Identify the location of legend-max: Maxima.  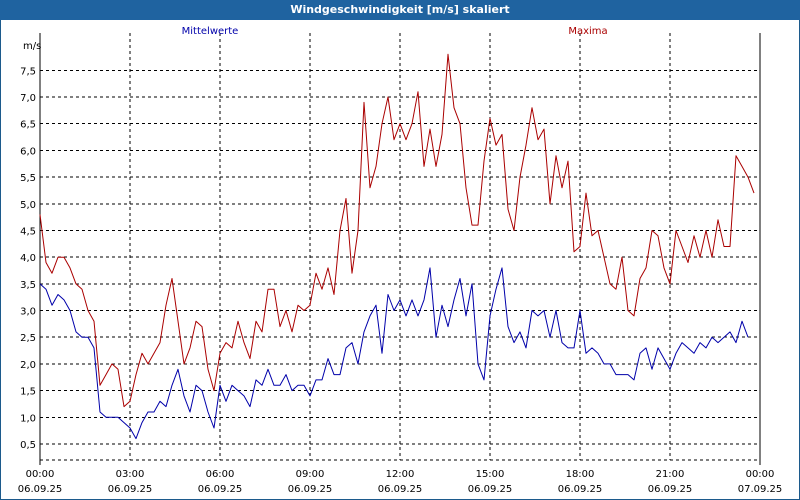
(587, 31).